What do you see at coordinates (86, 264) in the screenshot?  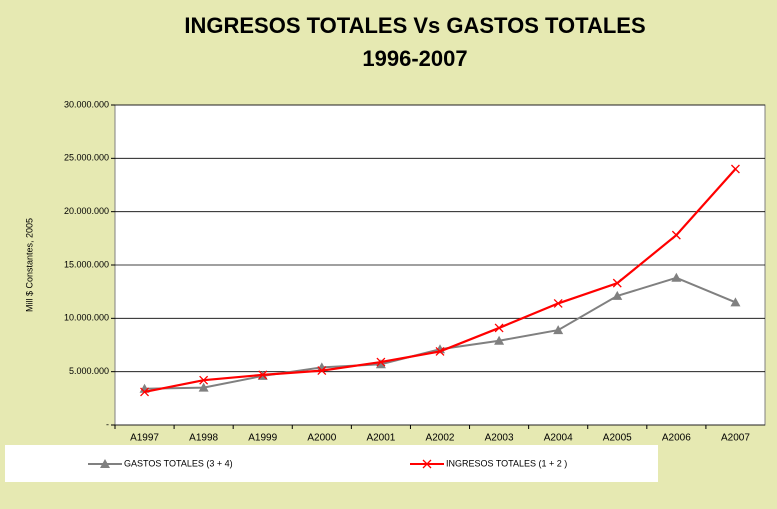 I see `y-tick-label: 15.000.000` at bounding box center [86, 264].